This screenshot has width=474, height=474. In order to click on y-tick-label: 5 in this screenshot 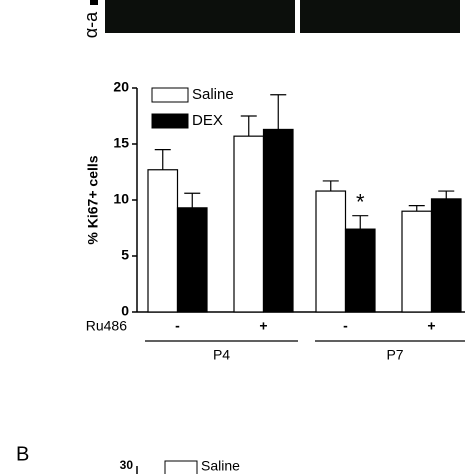, I will do `click(125, 255)`.